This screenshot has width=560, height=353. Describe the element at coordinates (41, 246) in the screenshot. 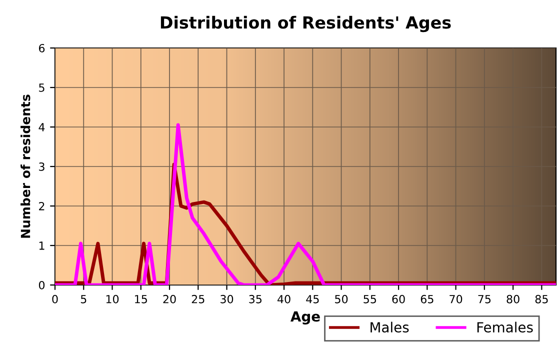

I see `y-tick-label: 1` at that location.